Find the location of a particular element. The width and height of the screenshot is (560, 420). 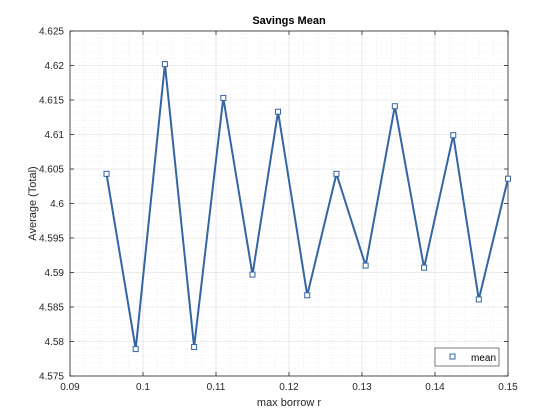

y-tick-label: 4.615 is located at coordinates (51, 101).